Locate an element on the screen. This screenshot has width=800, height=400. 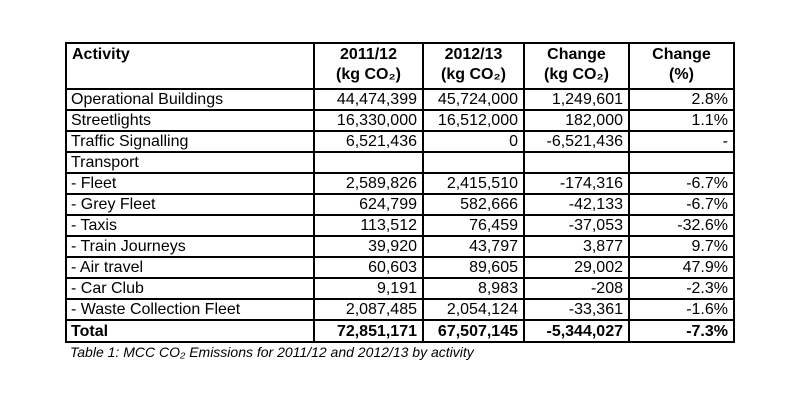
cell-2012-13: 2,415,510 is located at coordinates (473, 183).